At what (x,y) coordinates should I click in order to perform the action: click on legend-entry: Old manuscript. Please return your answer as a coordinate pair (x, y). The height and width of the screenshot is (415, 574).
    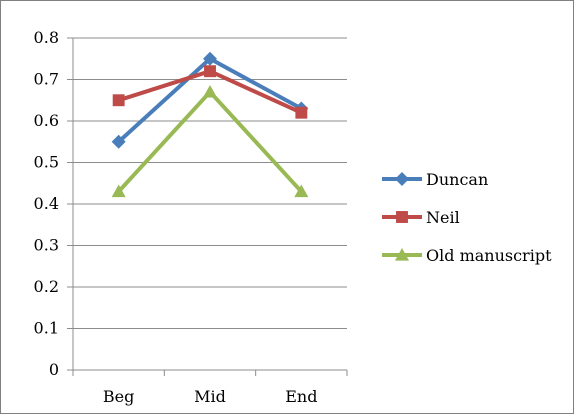
    Looking at the image, I should click on (467, 255).